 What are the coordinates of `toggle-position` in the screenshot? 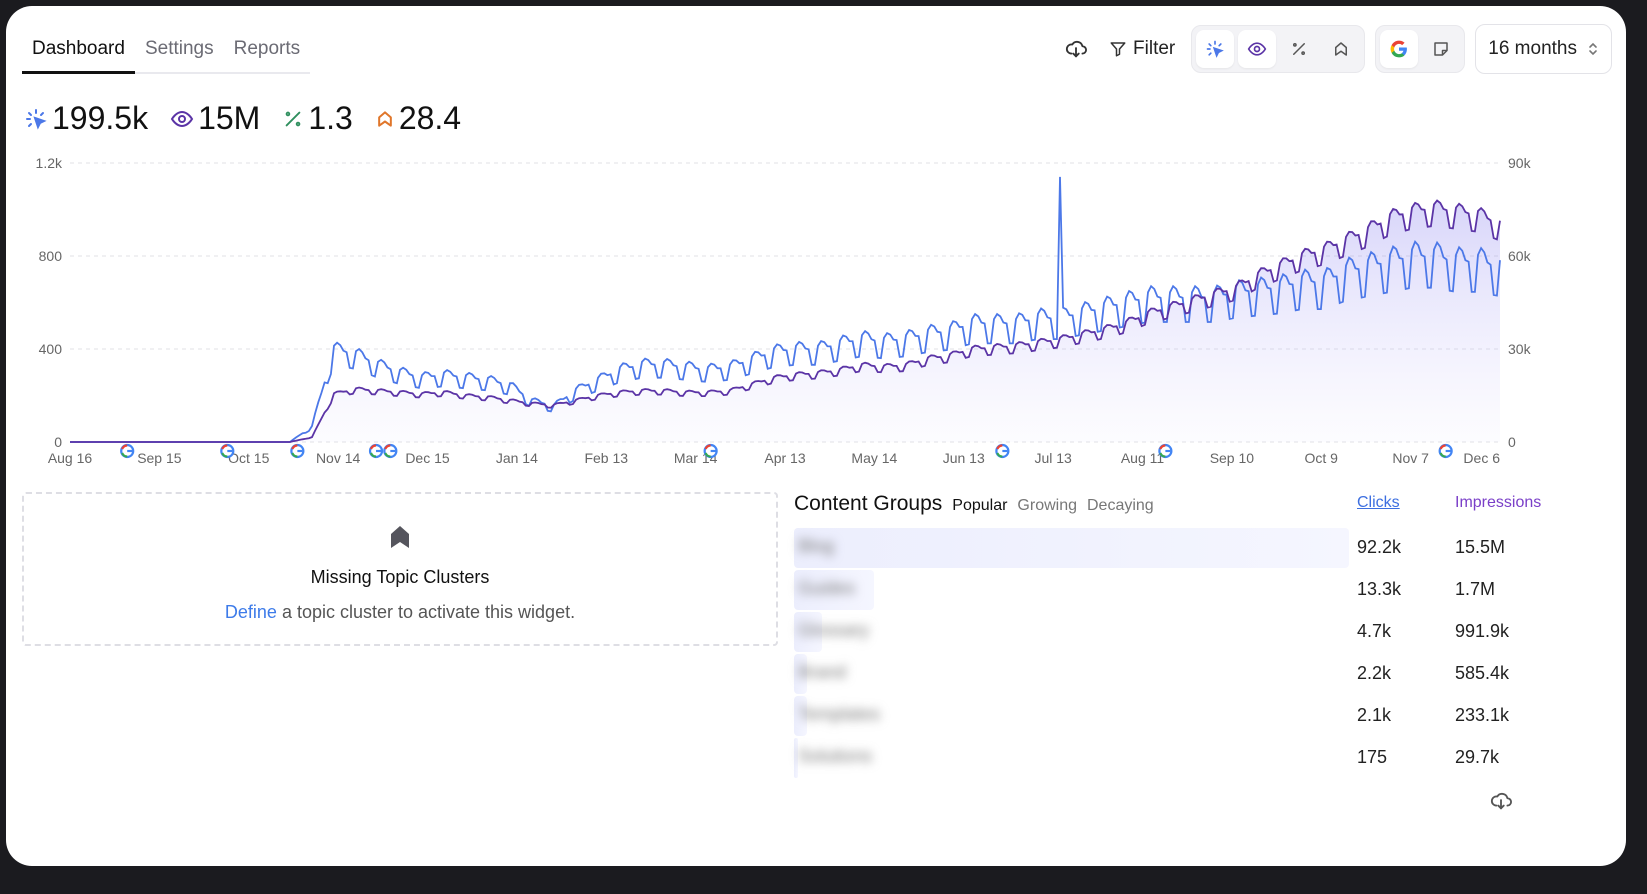 It's located at (1341, 49).